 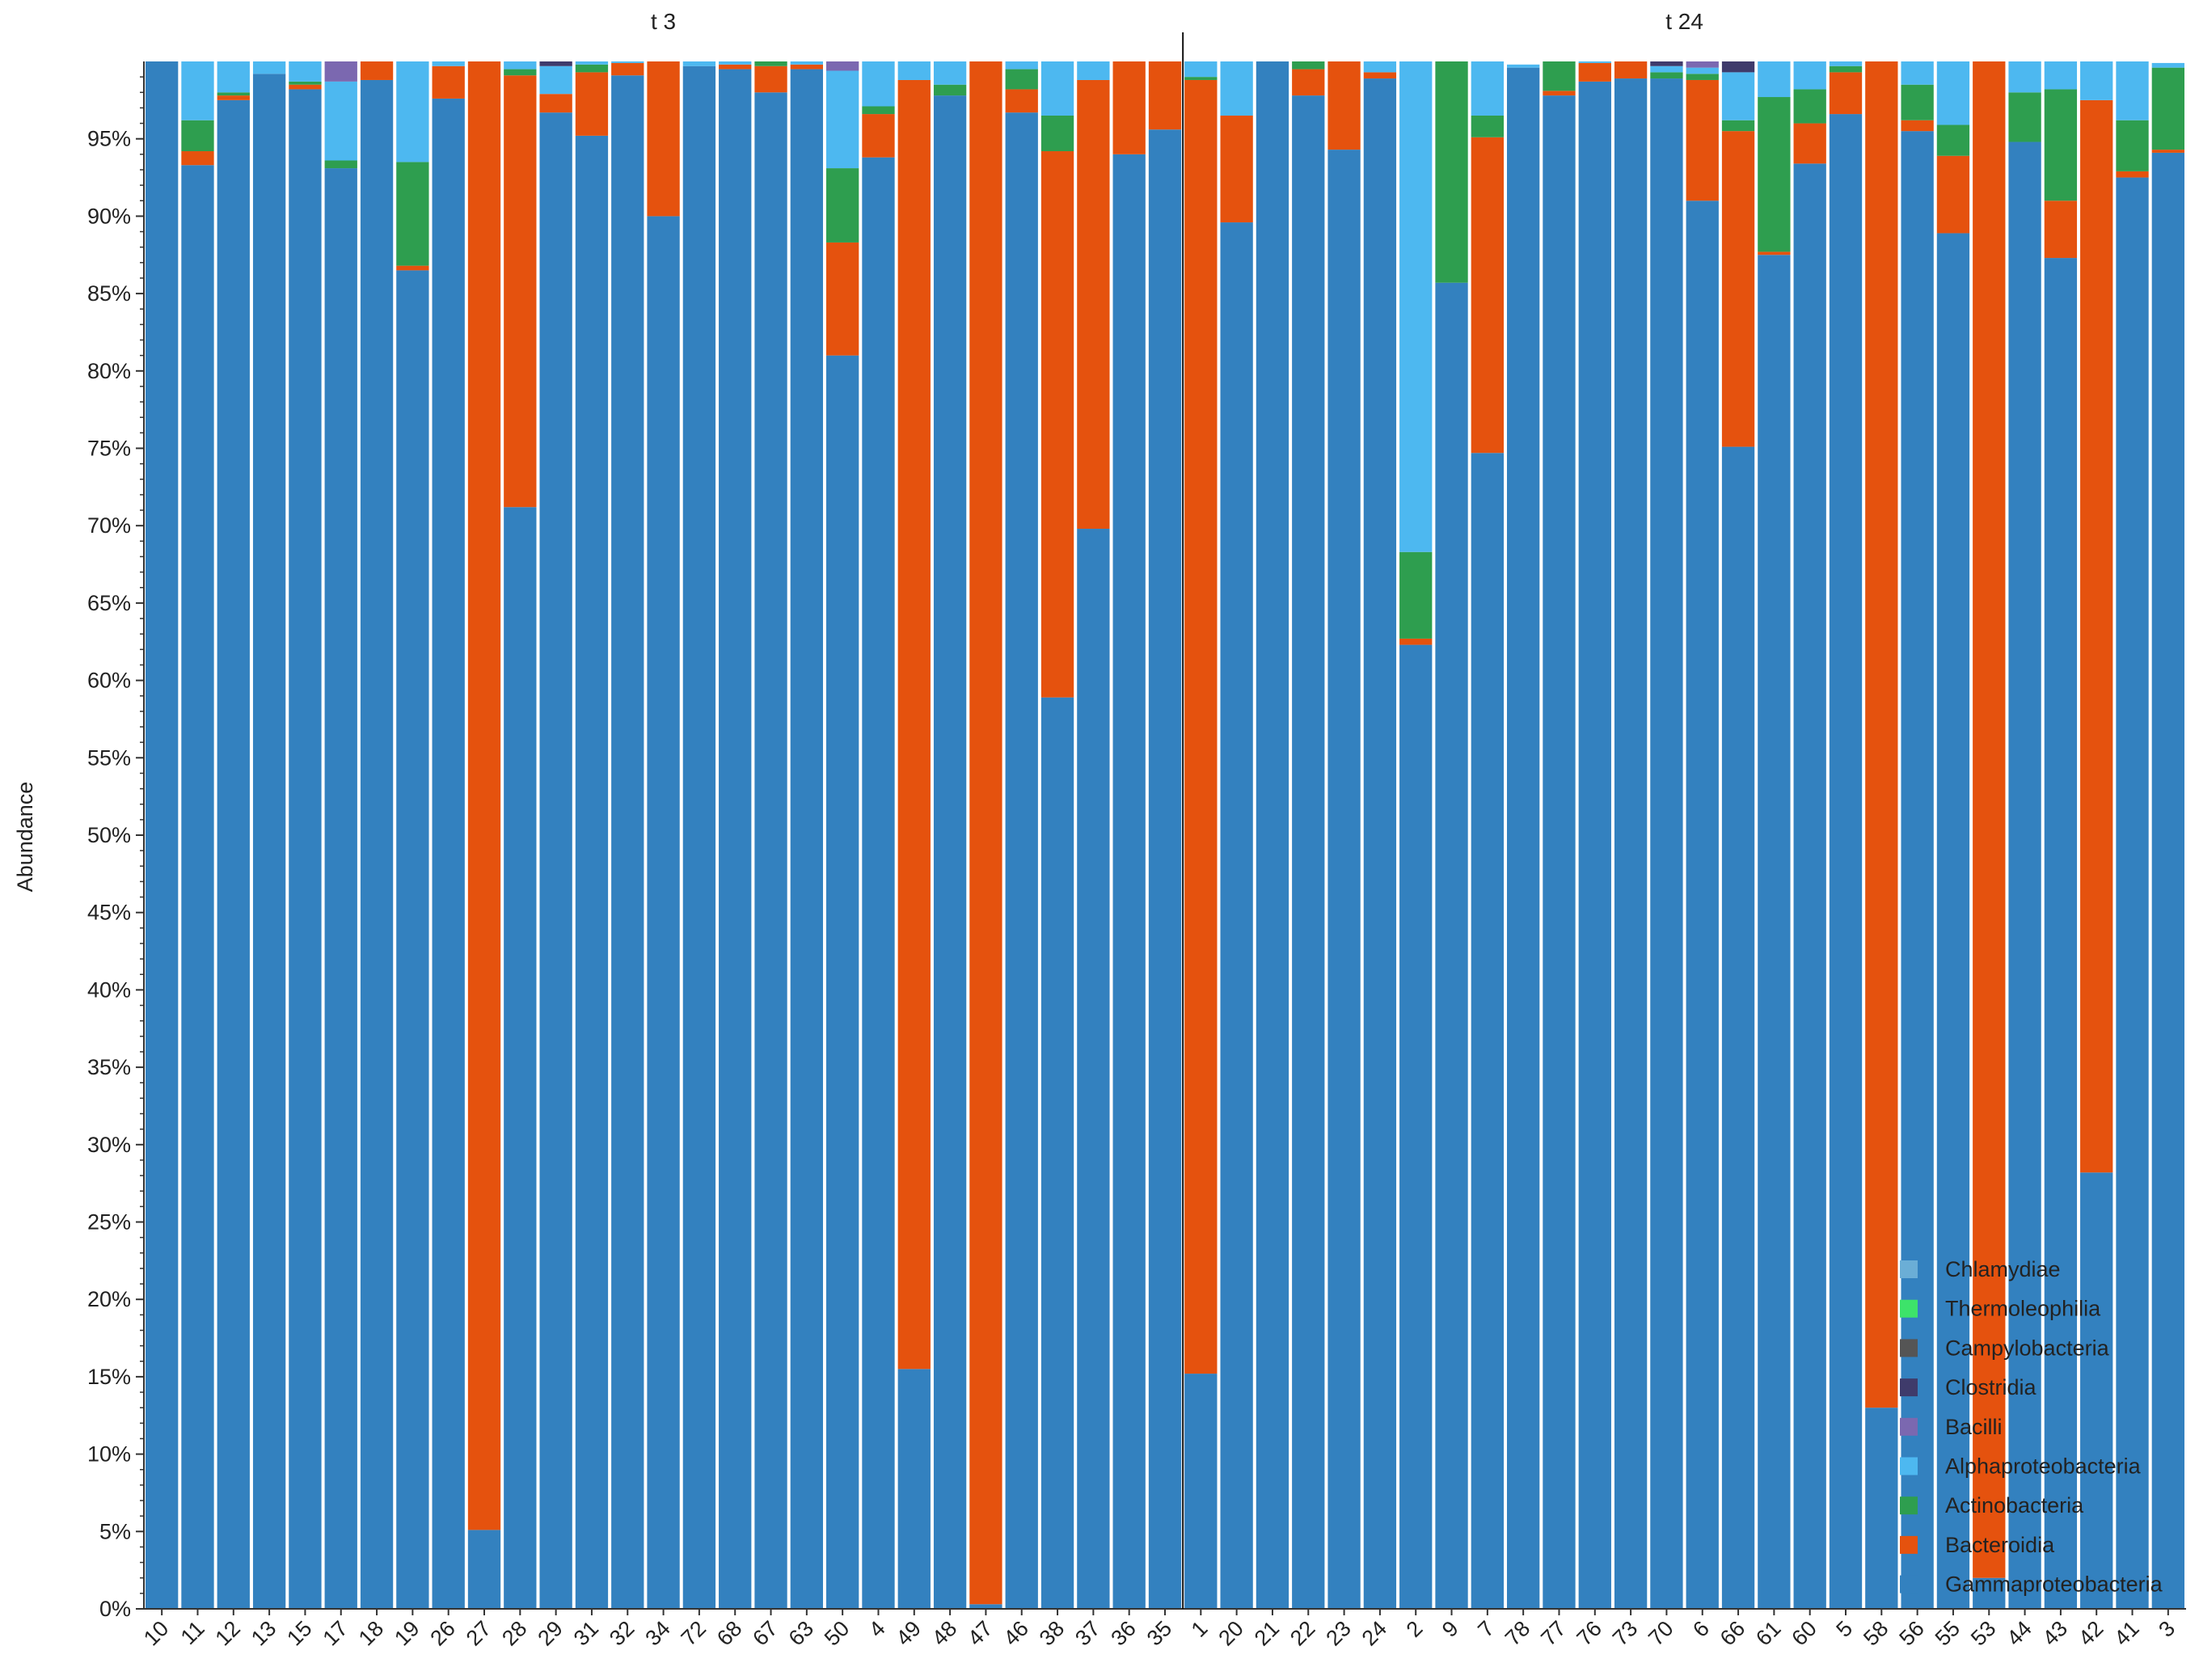 What do you see at coordinates (264, 1633) in the screenshot?
I see `x-tick-label: 13` at bounding box center [264, 1633].